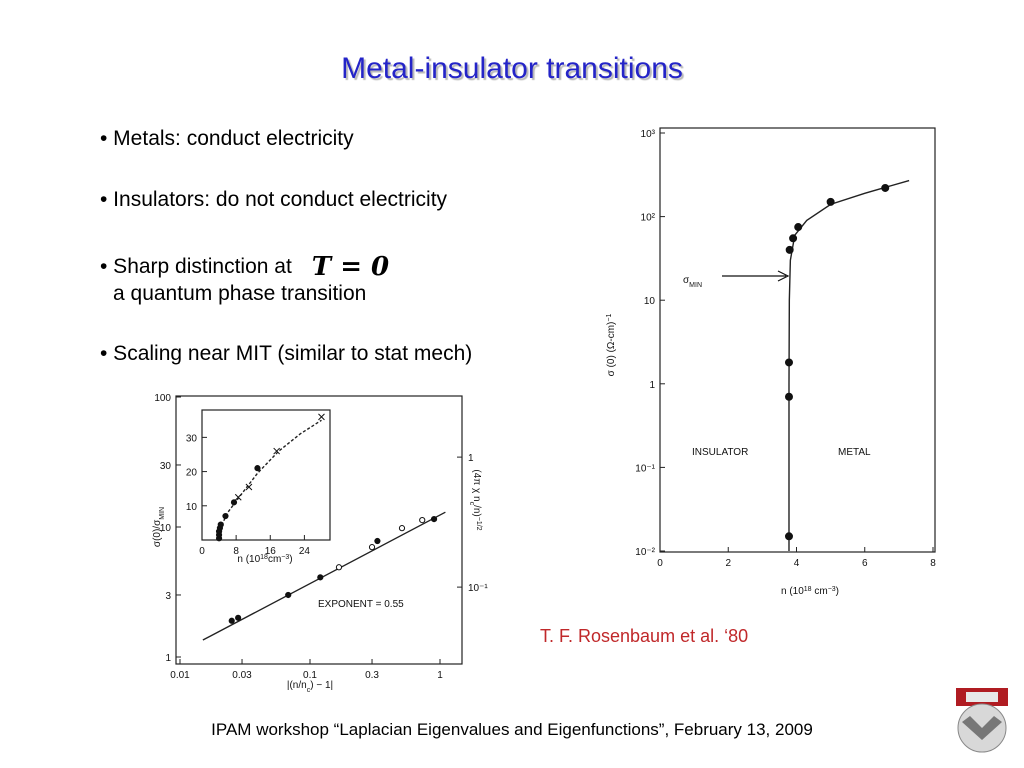  I want to click on y-tick-label: 10⁻², so click(645, 552).